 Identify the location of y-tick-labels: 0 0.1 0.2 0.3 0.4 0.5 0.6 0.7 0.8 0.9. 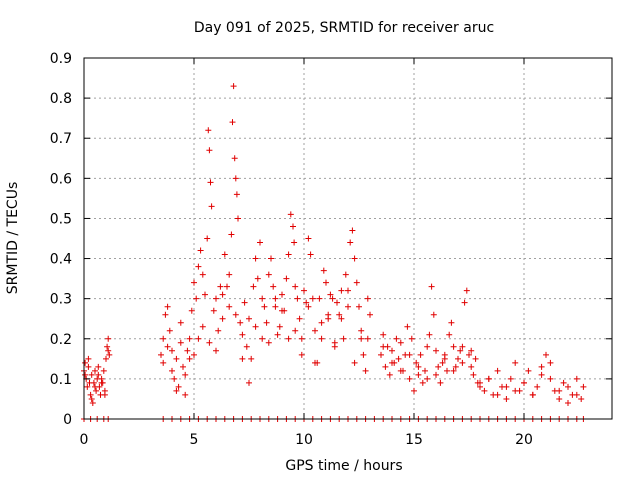
(61, 239).